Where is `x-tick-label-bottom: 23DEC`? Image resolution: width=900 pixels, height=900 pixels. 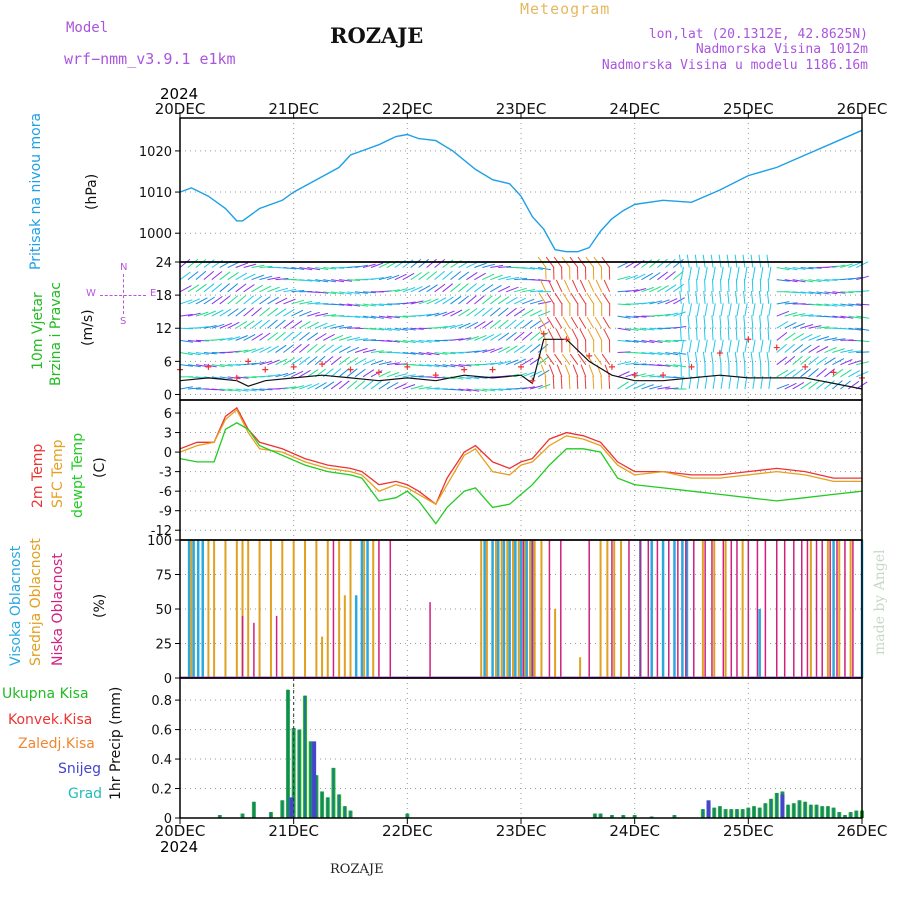
x-tick-label-bottom: 23DEC is located at coordinates (521, 831).